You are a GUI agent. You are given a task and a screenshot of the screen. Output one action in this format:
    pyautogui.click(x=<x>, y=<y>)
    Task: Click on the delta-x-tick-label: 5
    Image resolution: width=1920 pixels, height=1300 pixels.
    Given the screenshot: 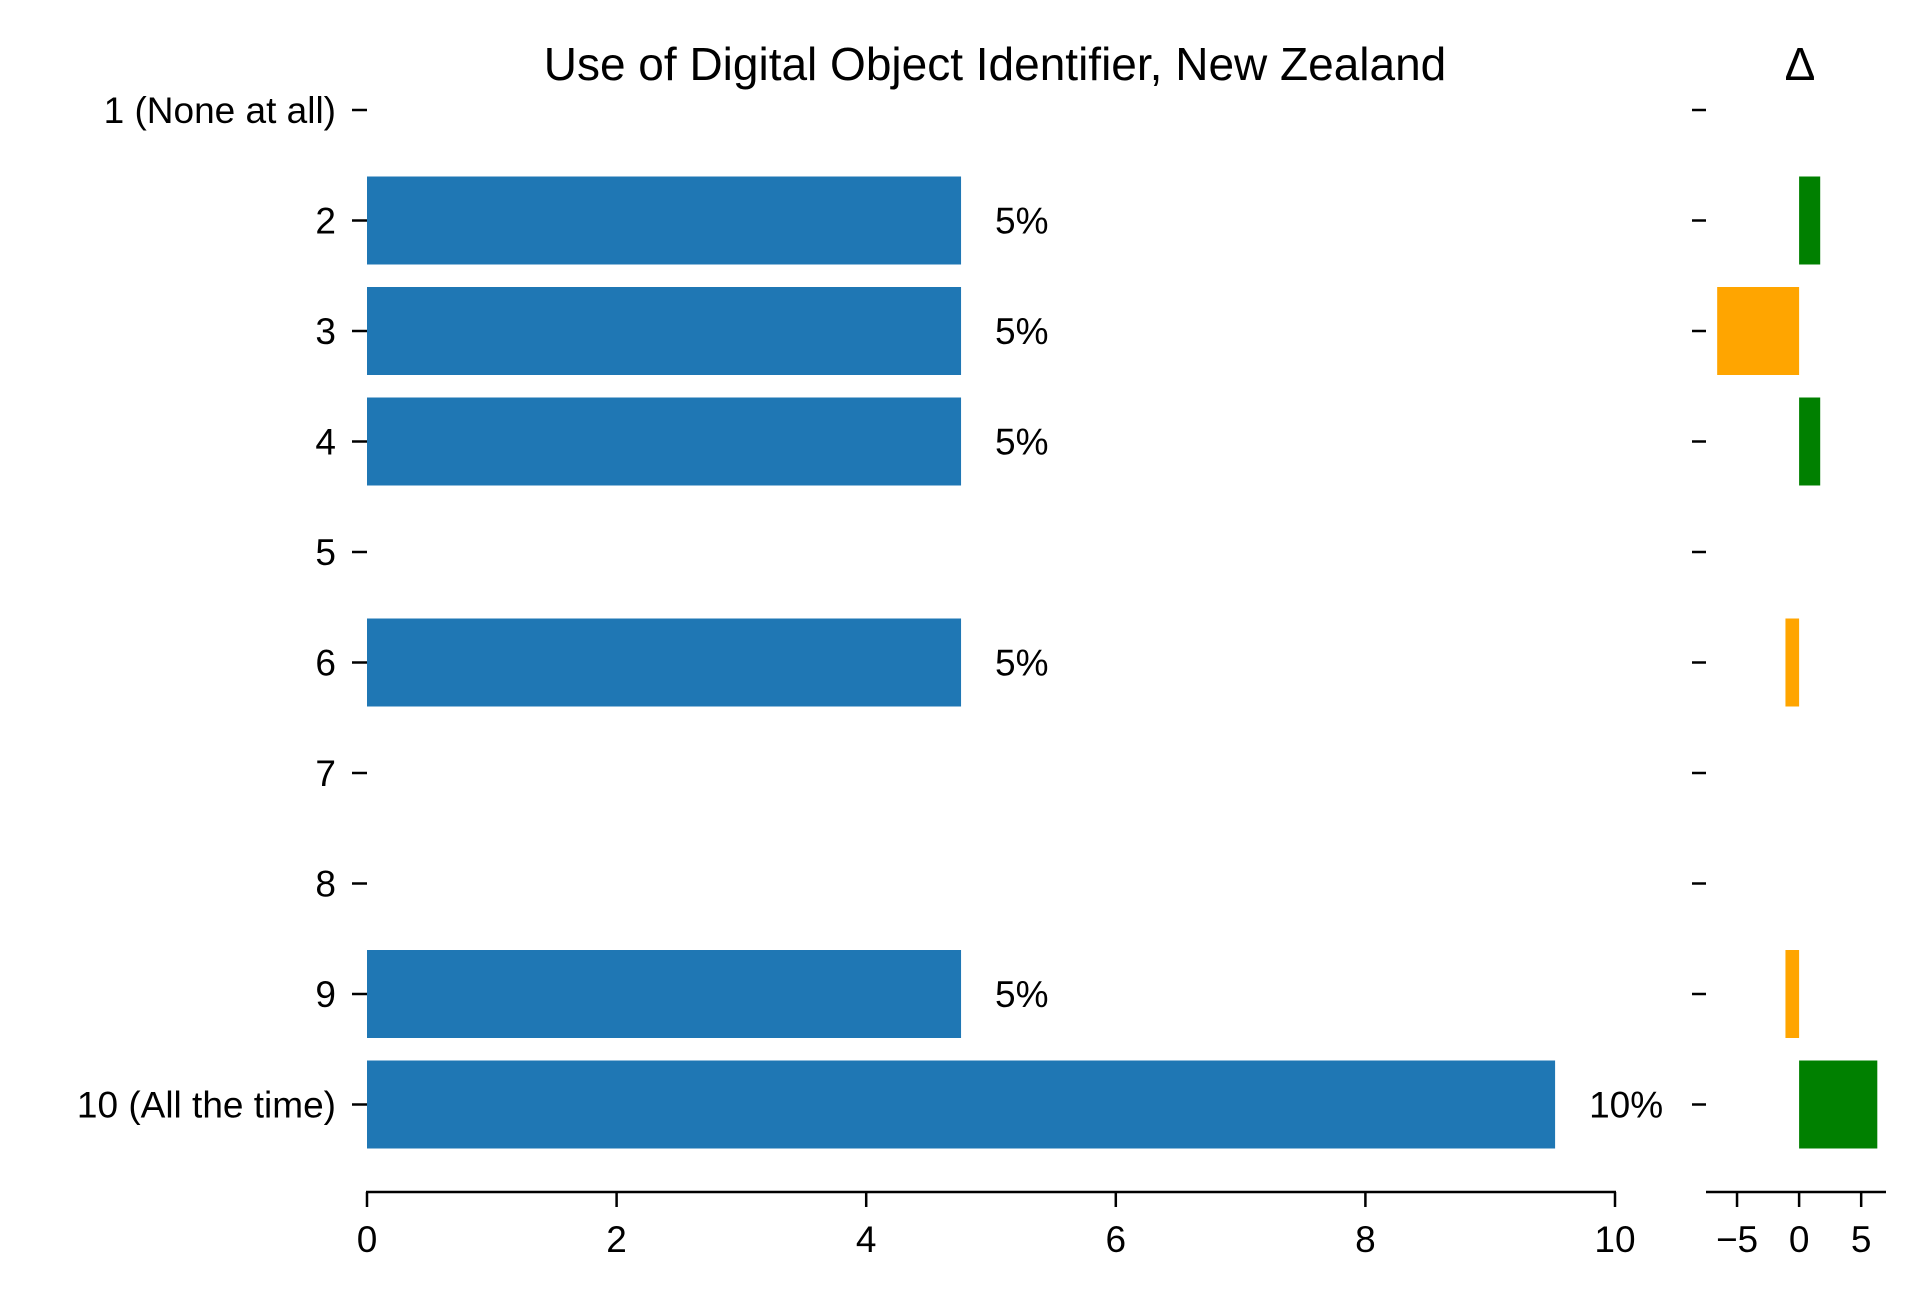 What is the action you would take?
    pyautogui.click(x=1861, y=1239)
    